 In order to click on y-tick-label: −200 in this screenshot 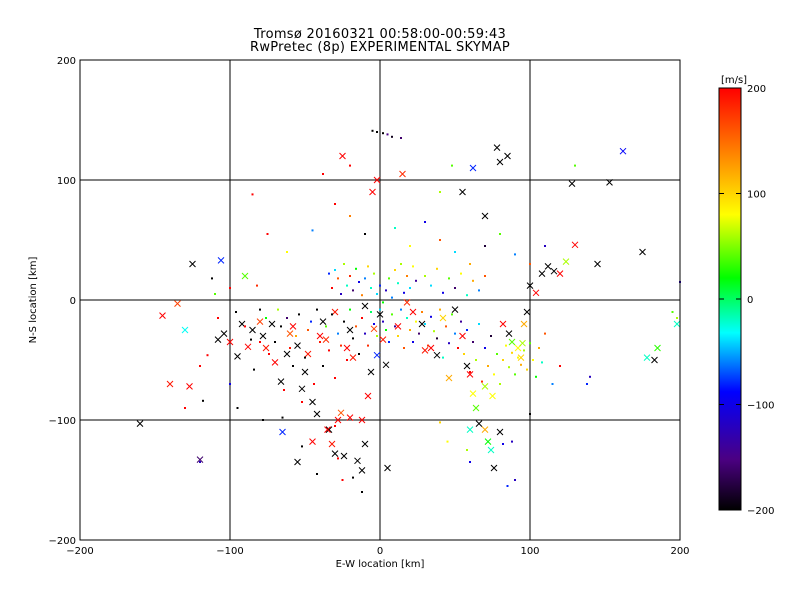, I will do `click(62, 541)`.